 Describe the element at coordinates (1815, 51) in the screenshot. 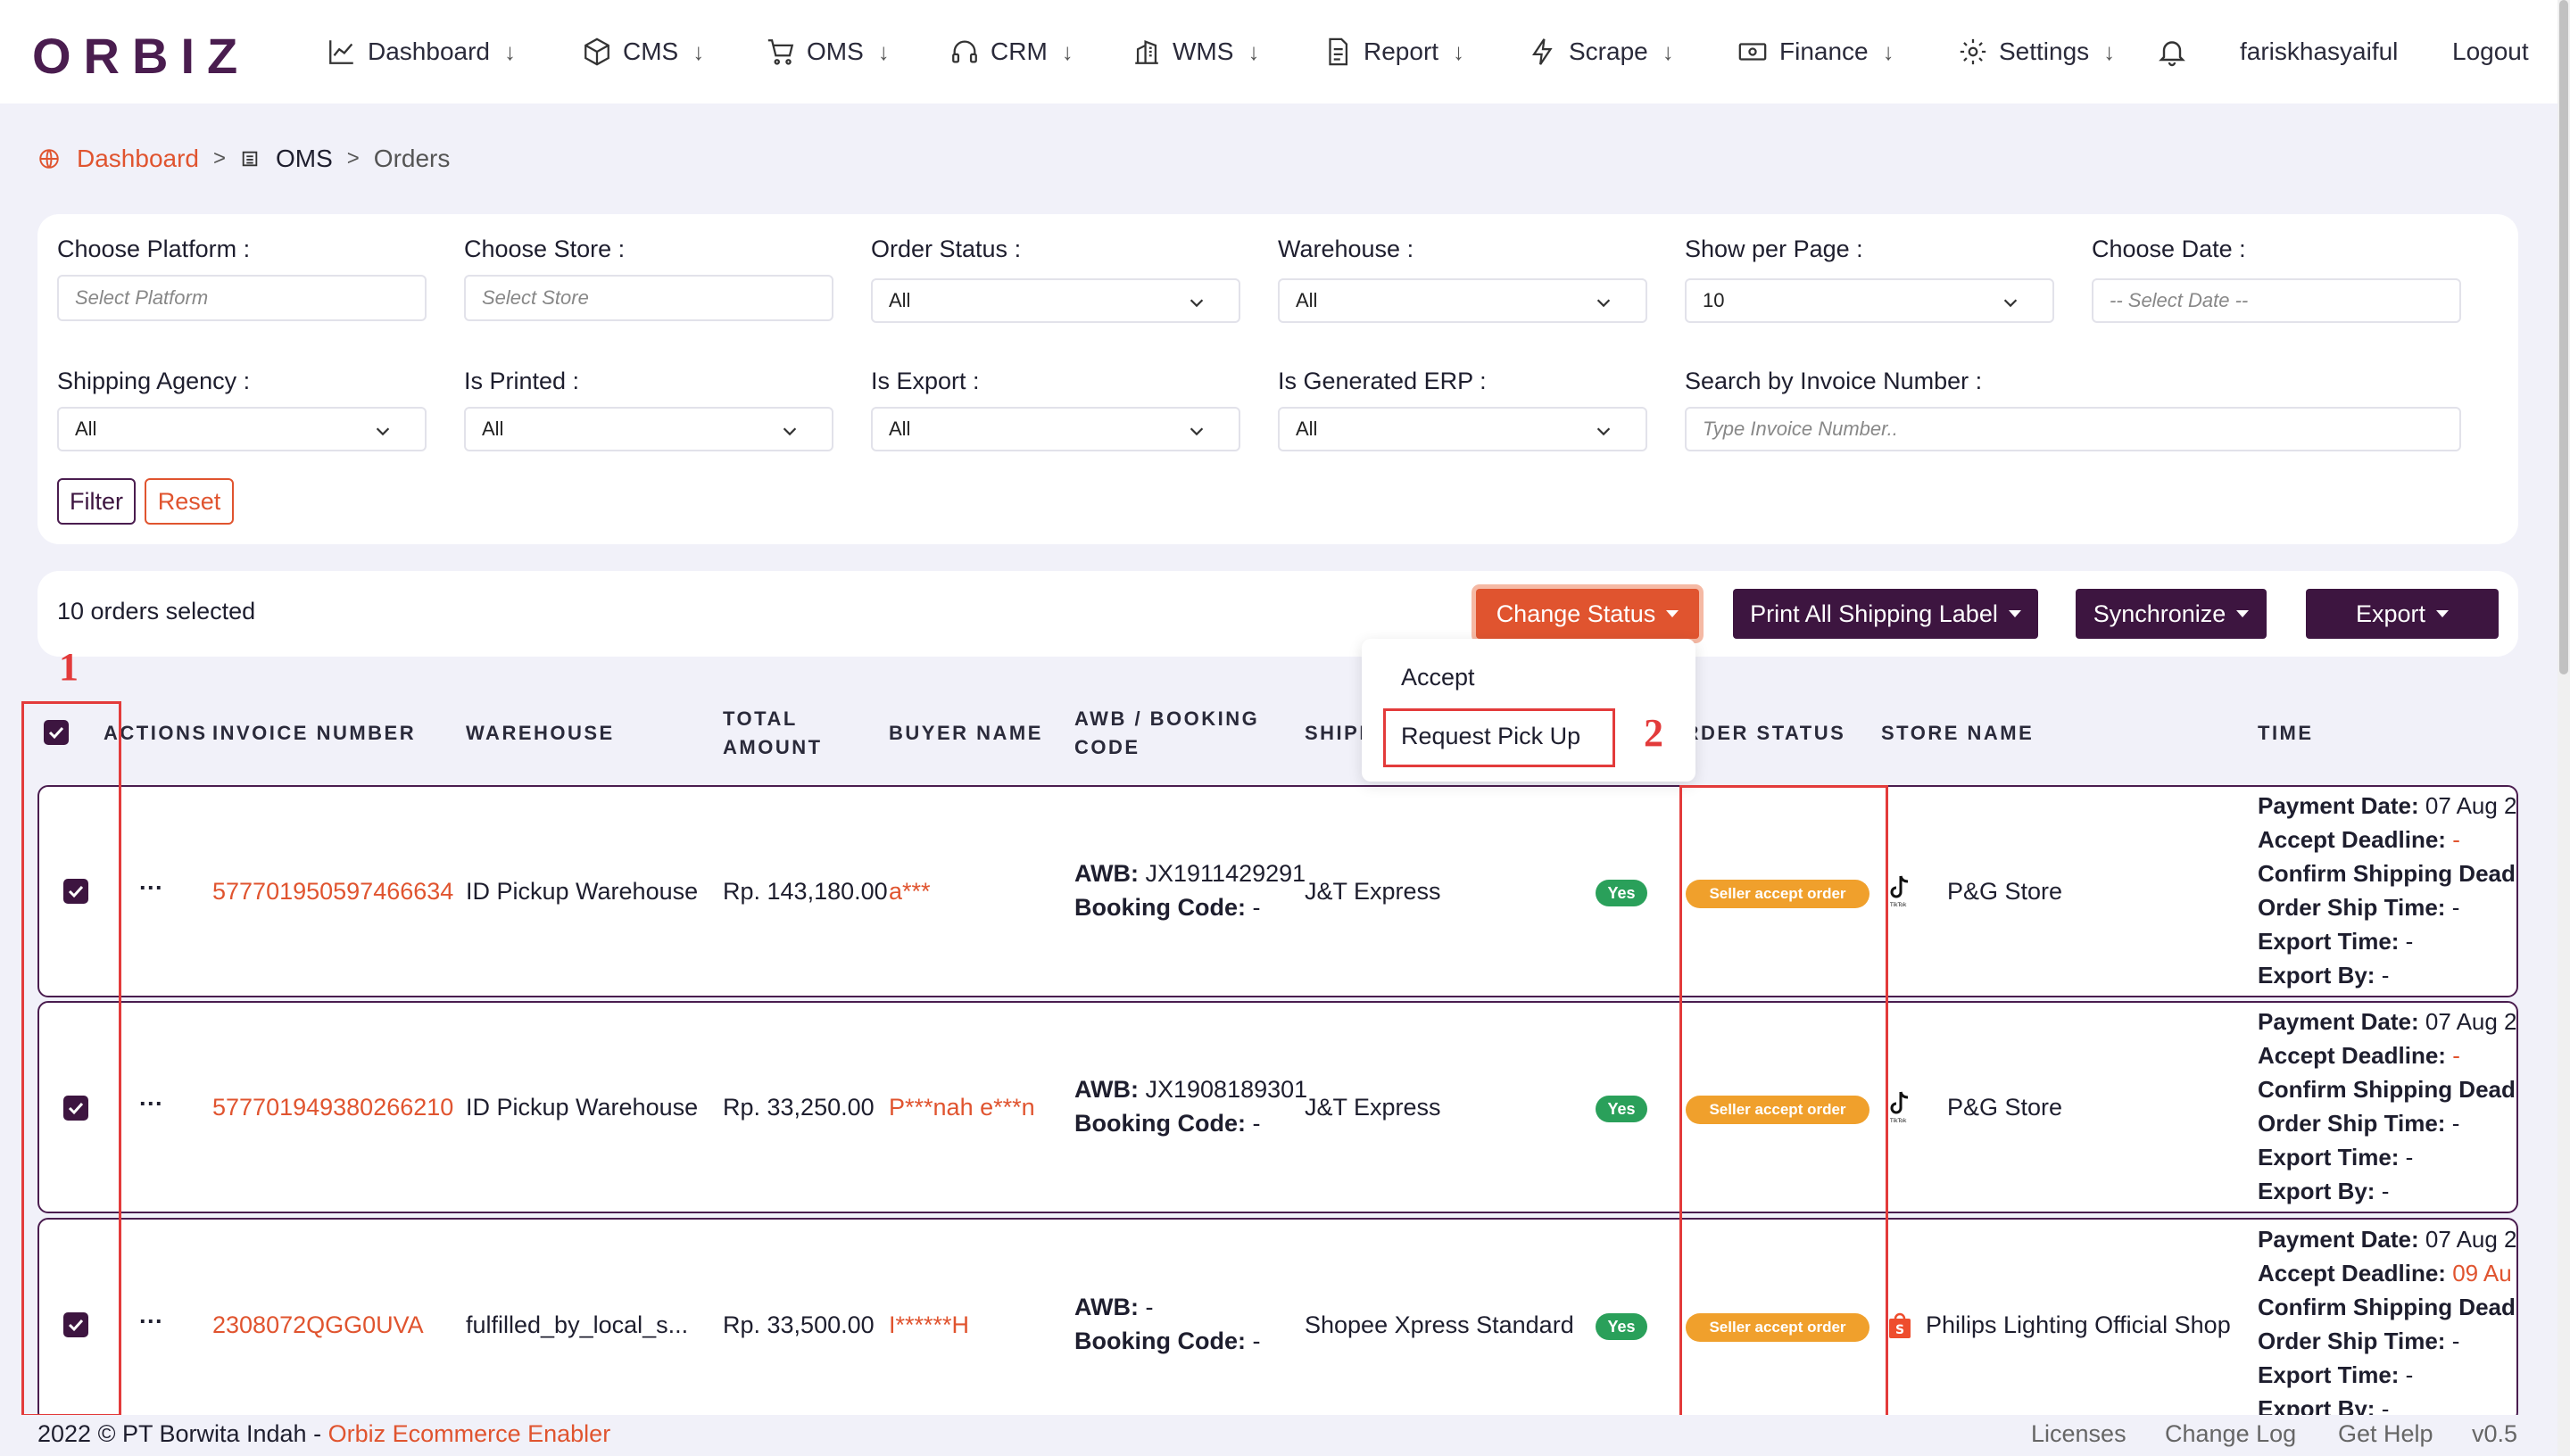

I see `nav-finance: Finance ↓` at that location.